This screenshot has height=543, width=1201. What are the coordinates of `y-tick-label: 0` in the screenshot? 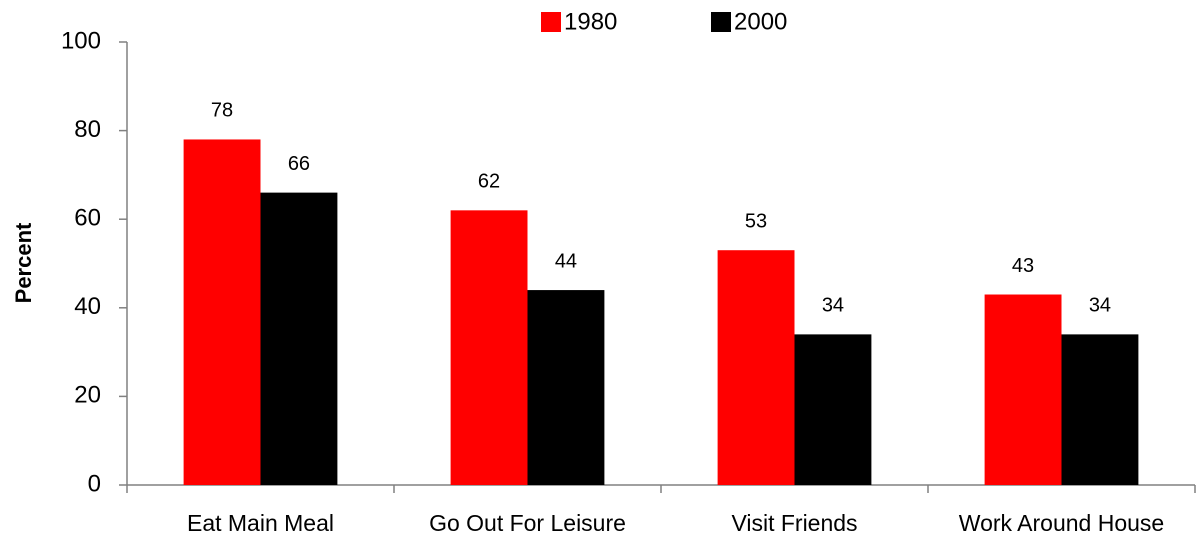 It's located at (94, 483).